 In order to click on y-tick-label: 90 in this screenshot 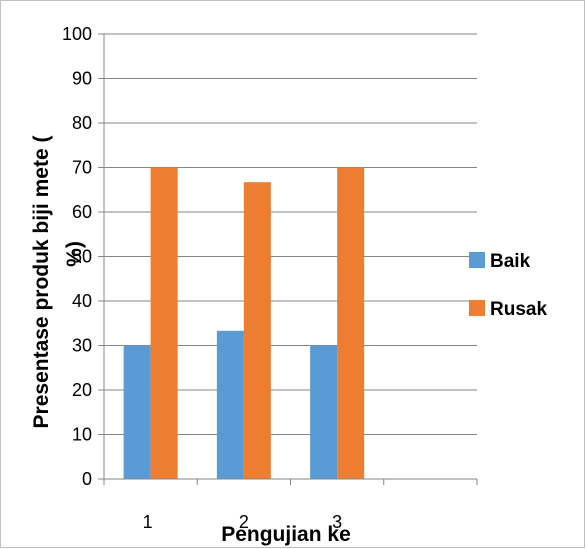, I will do `click(82, 79)`.